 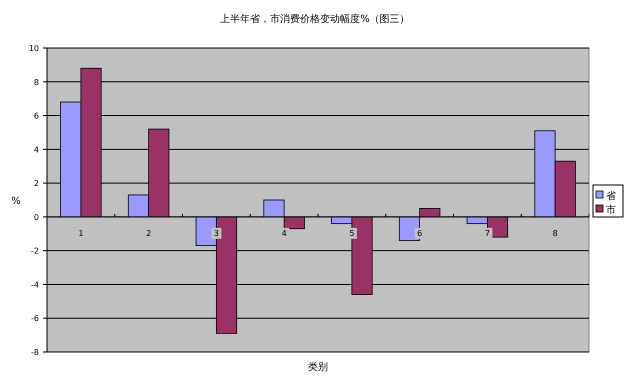 What do you see at coordinates (36, 217) in the screenshot?
I see `y-tick-label: 0` at bounding box center [36, 217].